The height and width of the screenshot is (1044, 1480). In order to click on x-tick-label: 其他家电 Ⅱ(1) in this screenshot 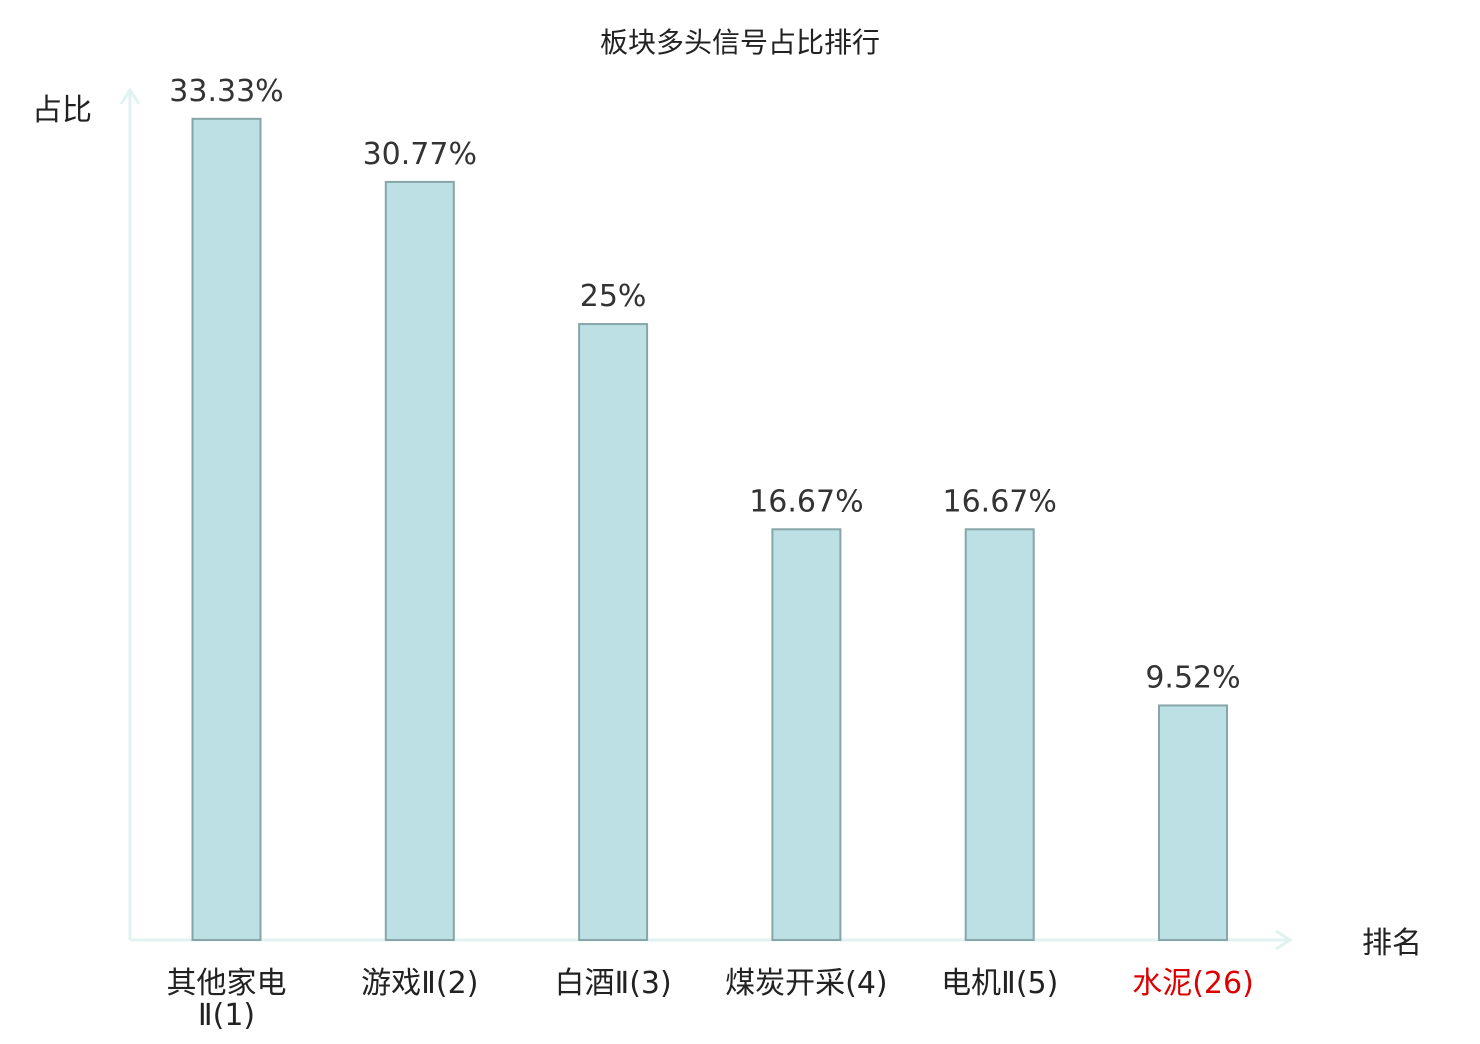, I will do `click(227, 999)`.